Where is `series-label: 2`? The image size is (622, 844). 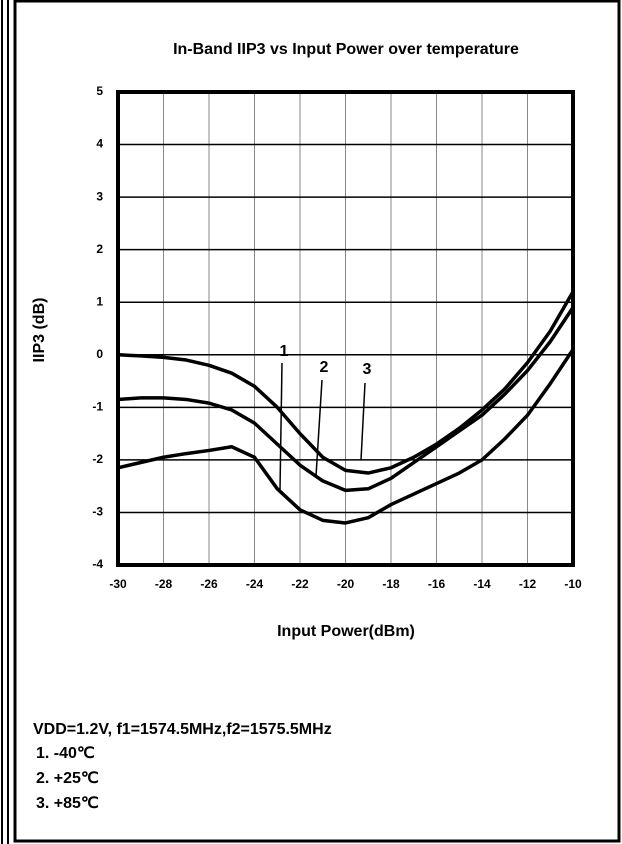 series-label: 2 is located at coordinates (324, 367).